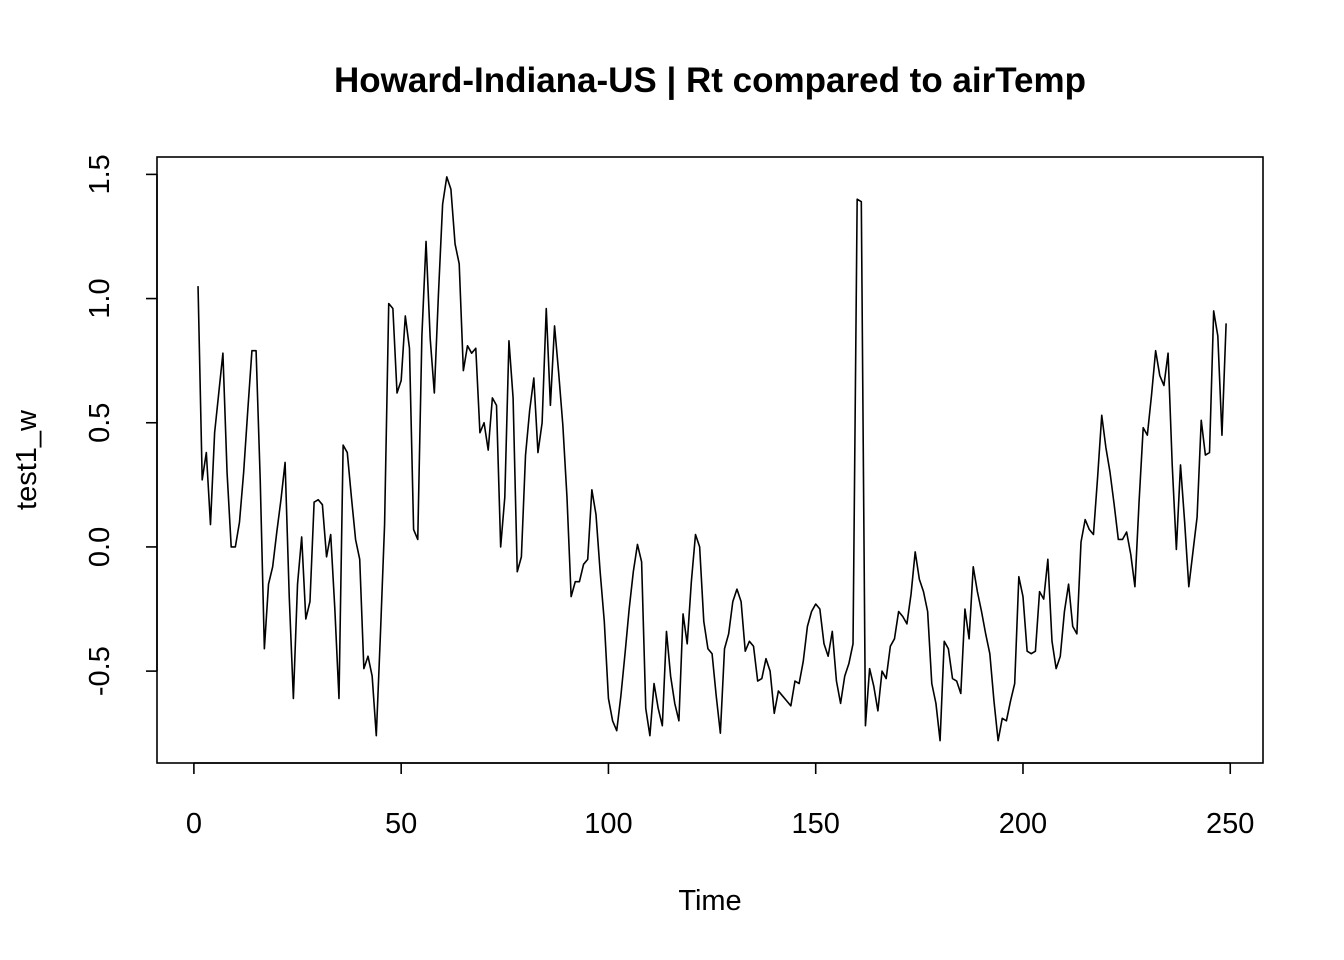 The width and height of the screenshot is (1344, 960). Describe the element at coordinates (709, 901) in the screenshot. I see `x-axis-label: Time` at that location.